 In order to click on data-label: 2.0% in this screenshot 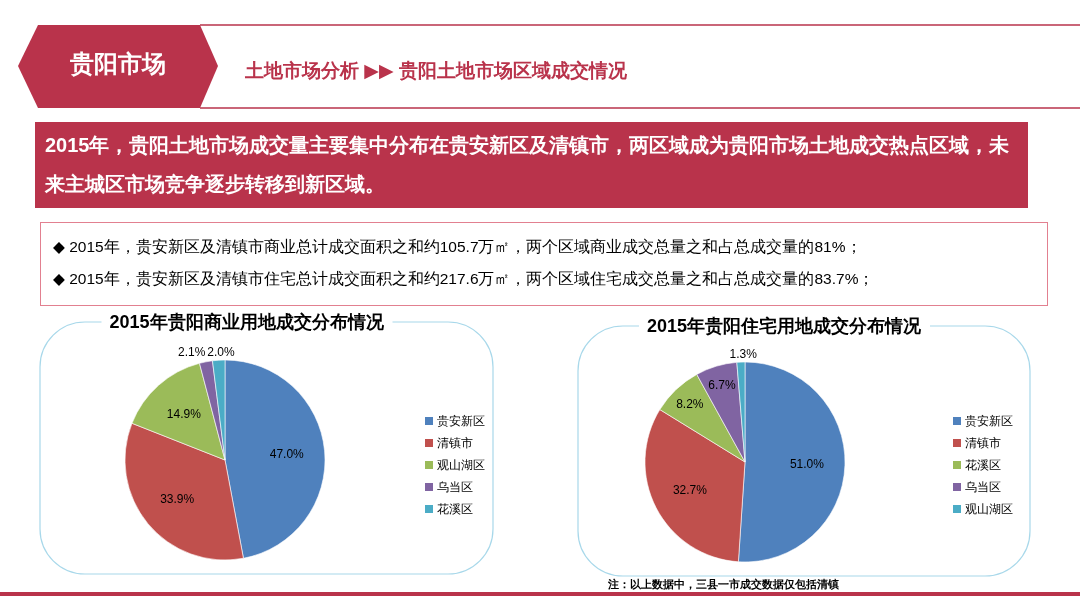, I will do `click(221, 352)`.